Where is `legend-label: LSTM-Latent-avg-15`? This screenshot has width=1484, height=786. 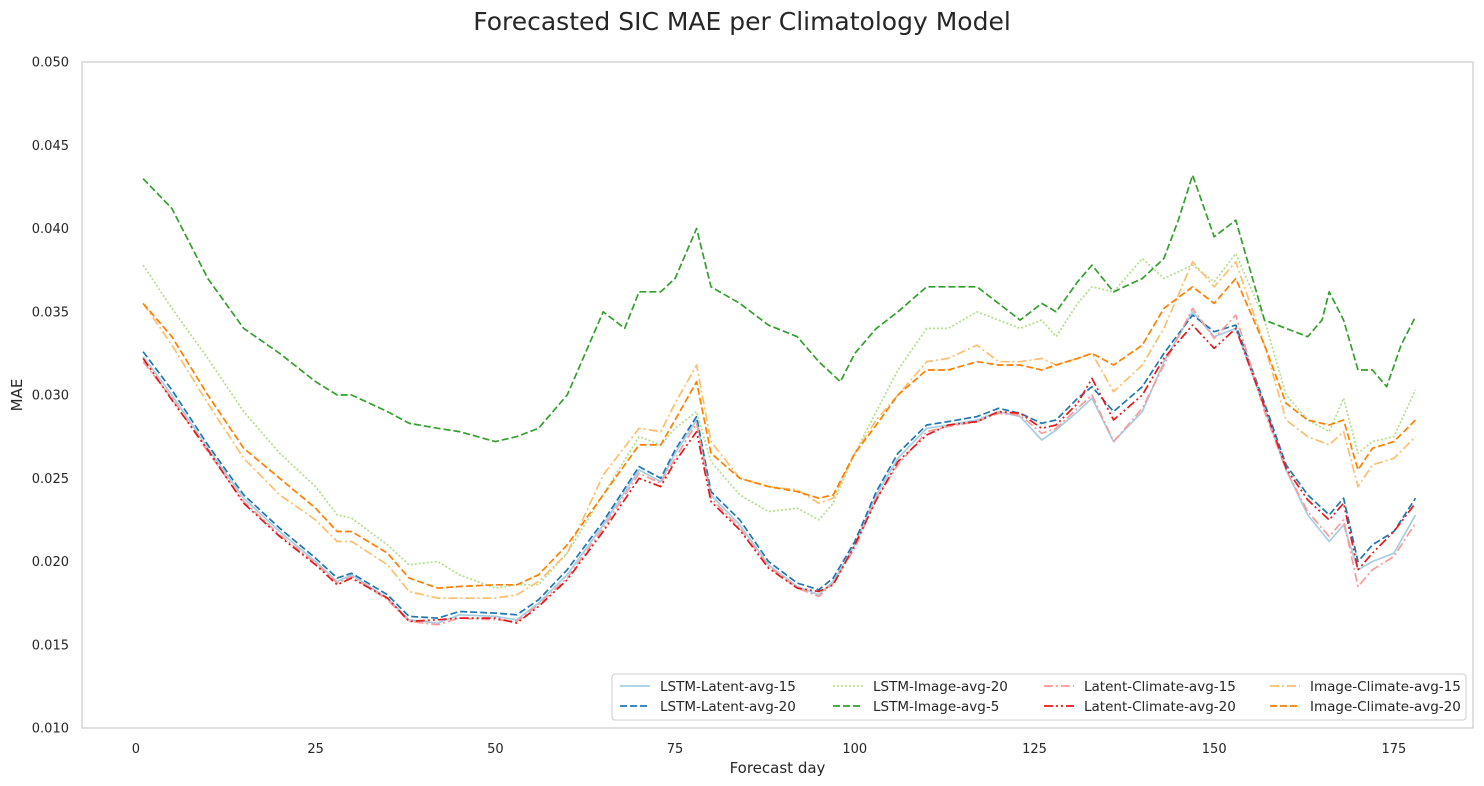
legend-label: LSTM-Latent-avg-15 is located at coordinates (728, 687).